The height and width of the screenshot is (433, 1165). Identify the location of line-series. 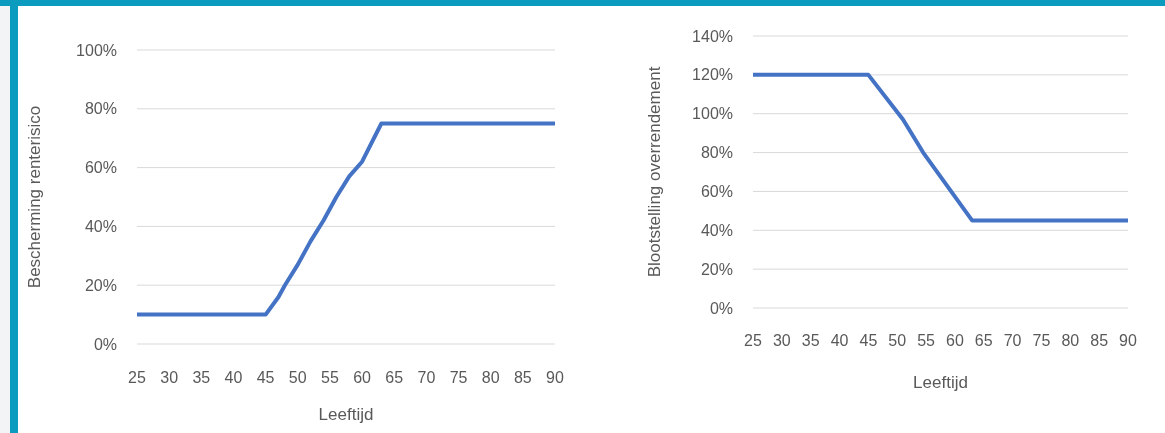
(940, 147).